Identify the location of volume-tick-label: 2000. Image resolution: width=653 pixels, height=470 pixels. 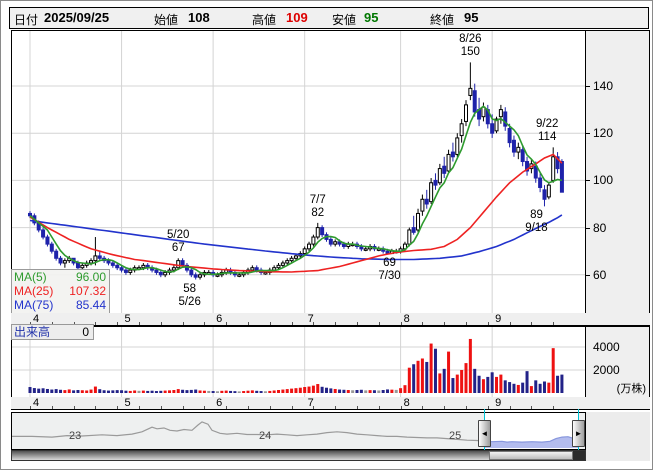
(606, 370).